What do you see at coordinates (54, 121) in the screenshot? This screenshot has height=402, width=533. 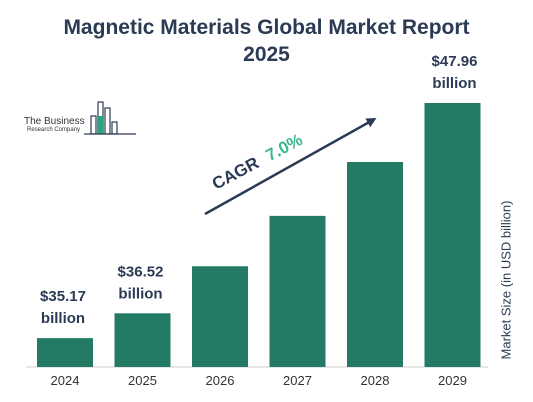 I see `logo-text-line-1: The Business` at bounding box center [54, 121].